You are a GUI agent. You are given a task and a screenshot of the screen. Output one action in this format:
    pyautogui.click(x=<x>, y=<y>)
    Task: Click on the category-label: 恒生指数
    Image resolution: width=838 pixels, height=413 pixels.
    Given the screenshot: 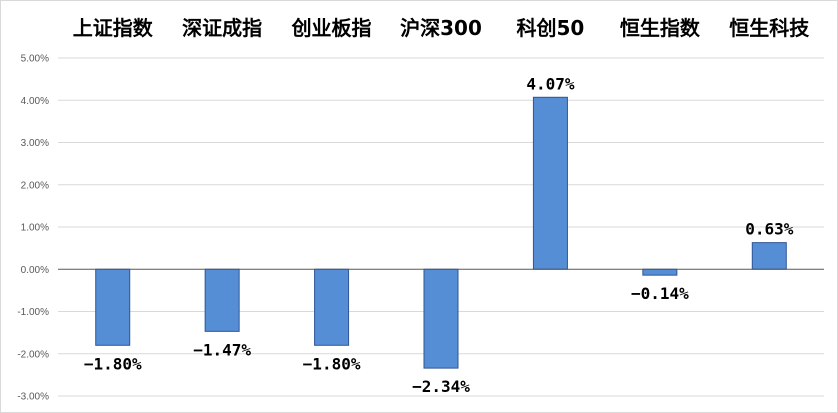 What is the action you would take?
    pyautogui.click(x=660, y=28)
    